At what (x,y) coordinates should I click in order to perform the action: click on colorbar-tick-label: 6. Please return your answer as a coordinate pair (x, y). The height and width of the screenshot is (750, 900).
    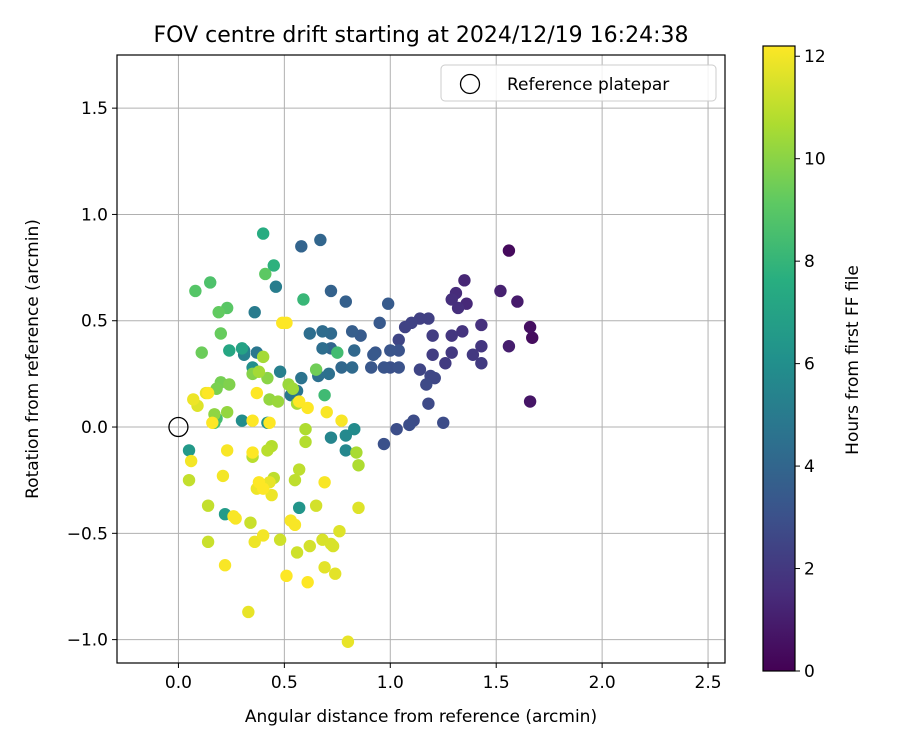
    Looking at the image, I should click on (809, 365).